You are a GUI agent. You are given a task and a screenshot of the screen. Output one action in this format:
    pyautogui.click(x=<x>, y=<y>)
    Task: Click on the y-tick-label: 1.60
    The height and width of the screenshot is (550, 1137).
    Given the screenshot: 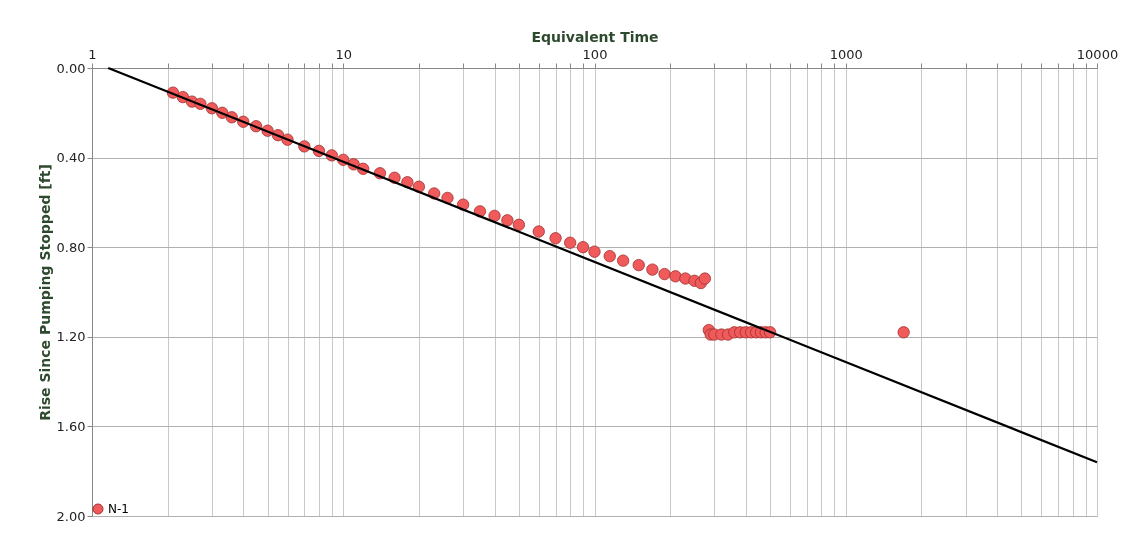 What is the action you would take?
    pyautogui.click(x=71, y=426)
    